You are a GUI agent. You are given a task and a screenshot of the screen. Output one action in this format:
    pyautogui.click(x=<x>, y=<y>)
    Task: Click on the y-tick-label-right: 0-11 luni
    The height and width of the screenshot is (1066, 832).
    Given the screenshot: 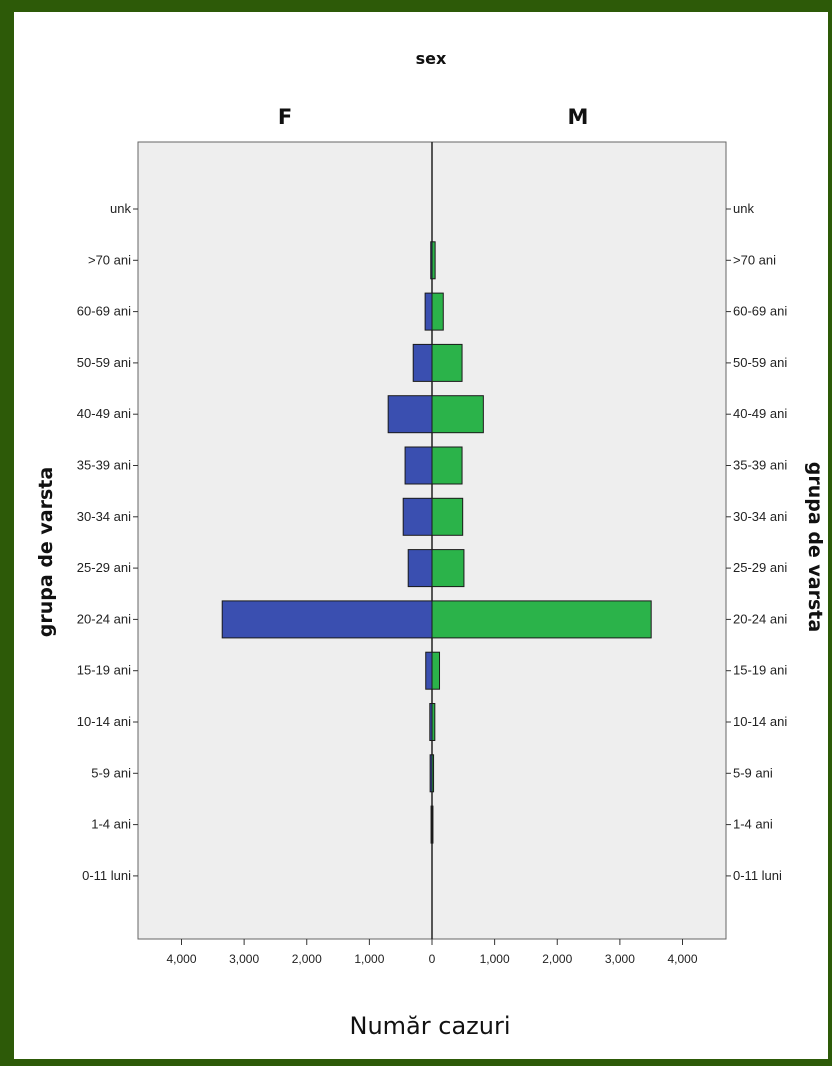 What is the action you would take?
    pyautogui.click(x=757, y=875)
    